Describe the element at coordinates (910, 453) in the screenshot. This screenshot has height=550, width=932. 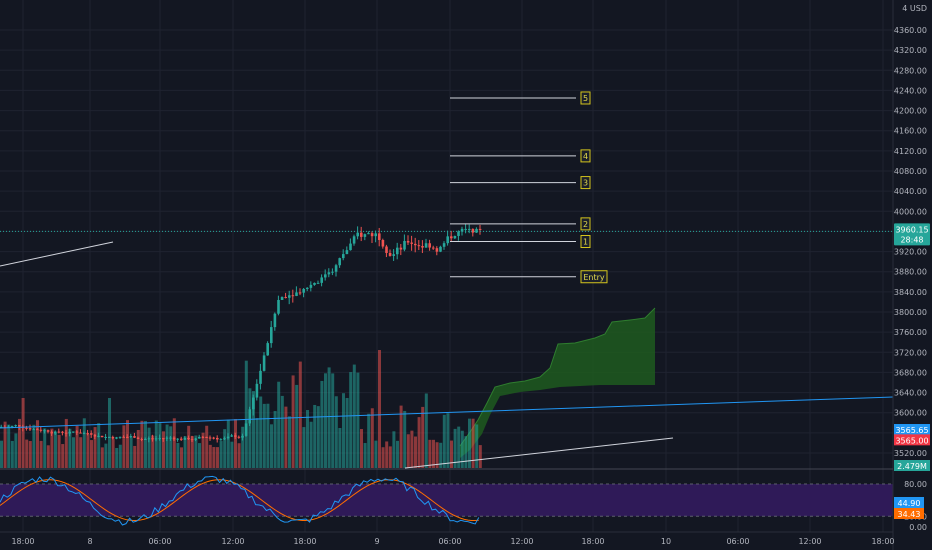
I see `y-tick-label: 3520.00` at that location.